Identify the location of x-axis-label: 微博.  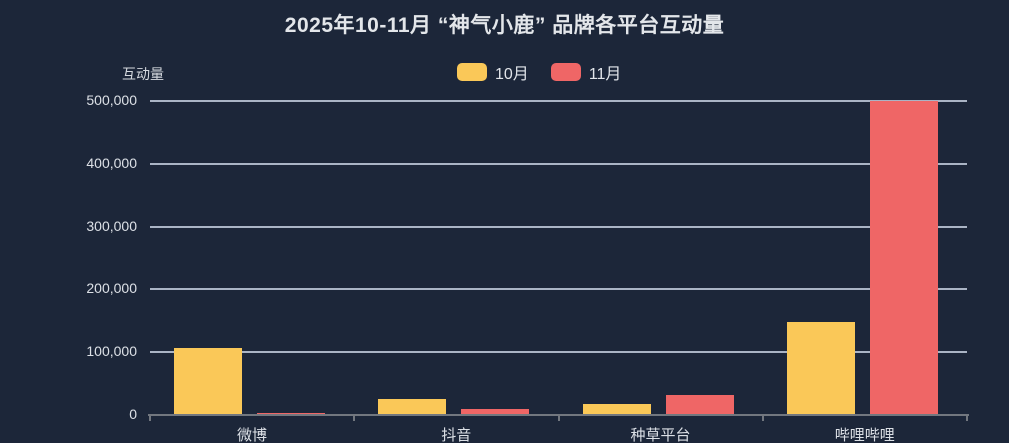
(251, 435).